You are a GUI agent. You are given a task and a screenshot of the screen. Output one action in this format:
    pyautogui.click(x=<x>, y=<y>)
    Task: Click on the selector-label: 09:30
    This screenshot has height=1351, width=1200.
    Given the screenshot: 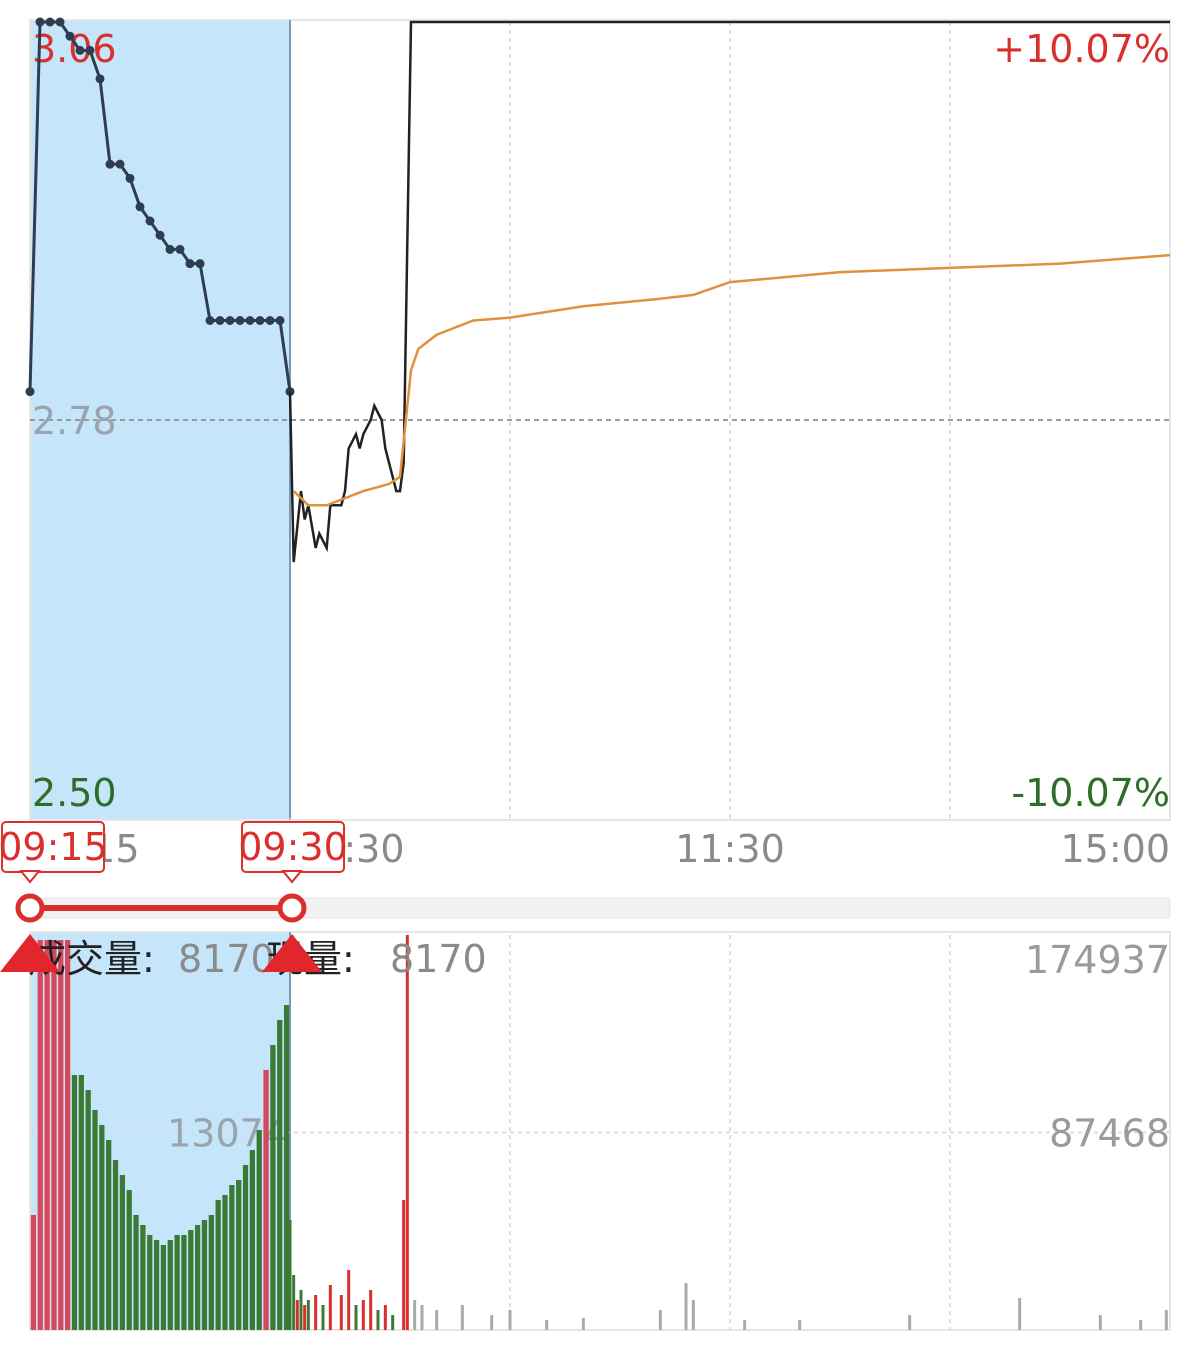 What is the action you would take?
    pyautogui.click(x=293, y=847)
    